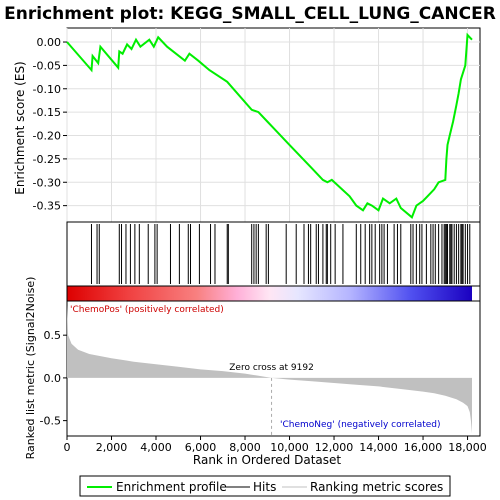  Describe the element at coordinates (147, 310) in the screenshot. I see `positive-correlation-label: 'ChemoPos' (positively correlated)` at that location.